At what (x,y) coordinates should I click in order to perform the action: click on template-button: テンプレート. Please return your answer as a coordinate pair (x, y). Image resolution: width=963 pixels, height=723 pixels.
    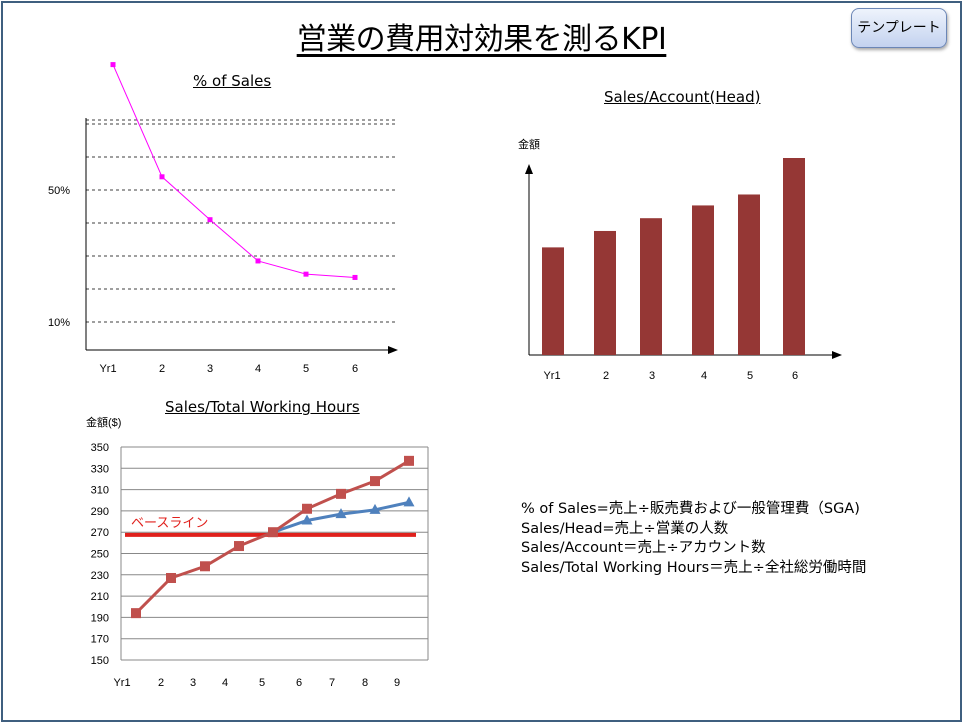
    Looking at the image, I should click on (899, 28).